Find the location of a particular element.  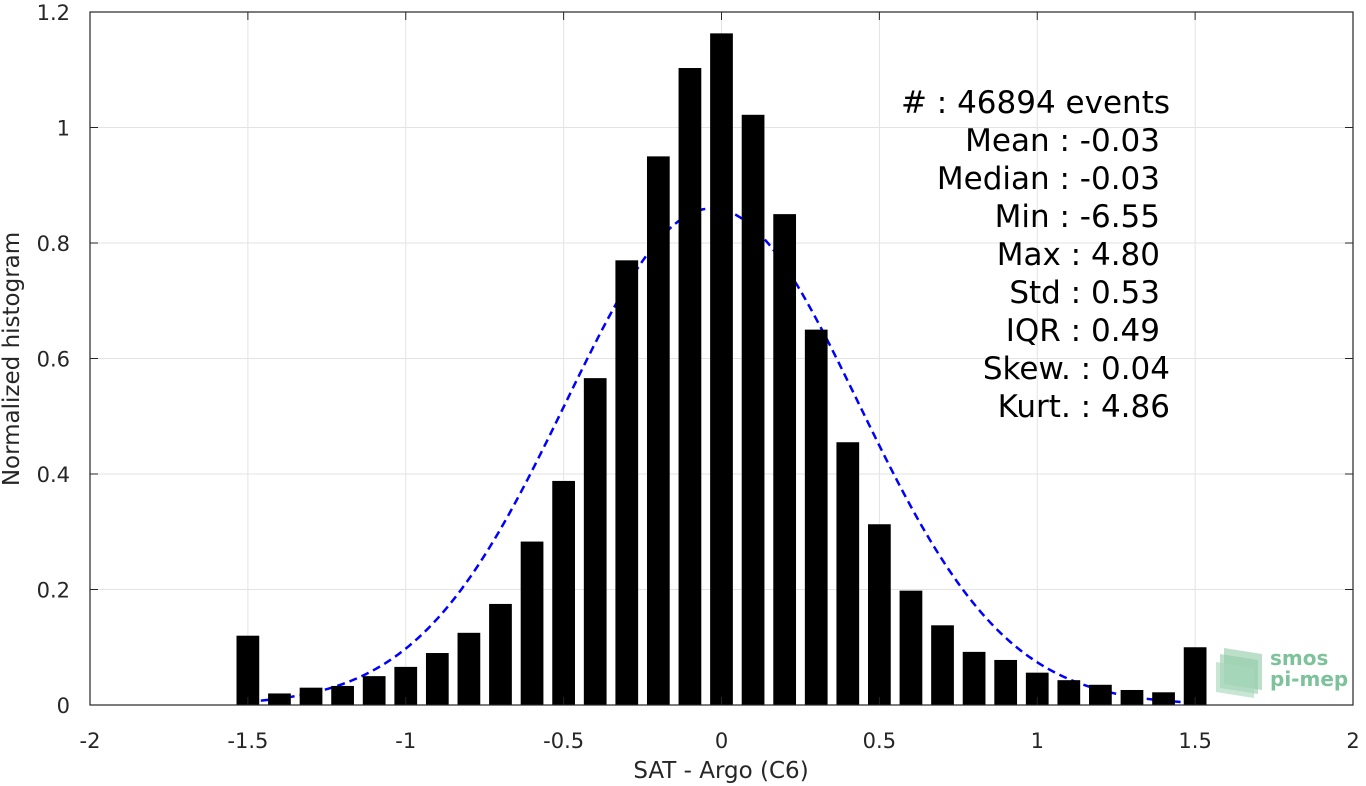

smos-pi-mep-logo: smos pi-mep is located at coordinates (1282, 672).